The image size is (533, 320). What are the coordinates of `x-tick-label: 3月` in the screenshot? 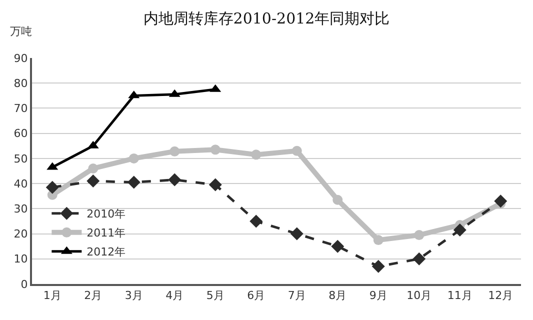 It's located at (133, 295).